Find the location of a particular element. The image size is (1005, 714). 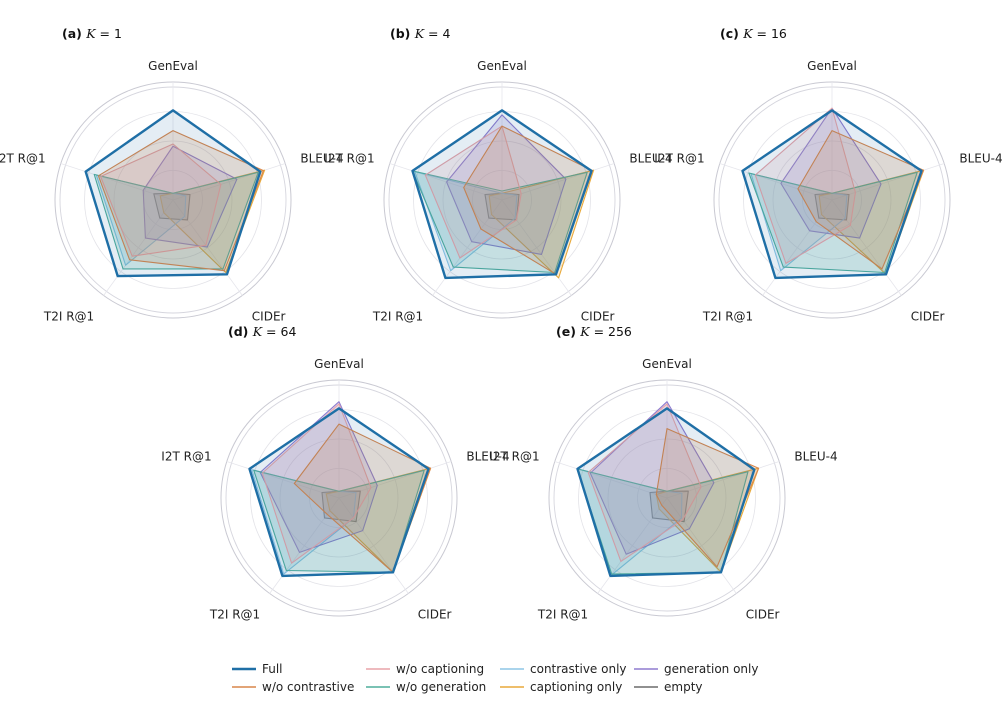

legend-item-contrastive-only: contrastive only is located at coordinates (563, 669).